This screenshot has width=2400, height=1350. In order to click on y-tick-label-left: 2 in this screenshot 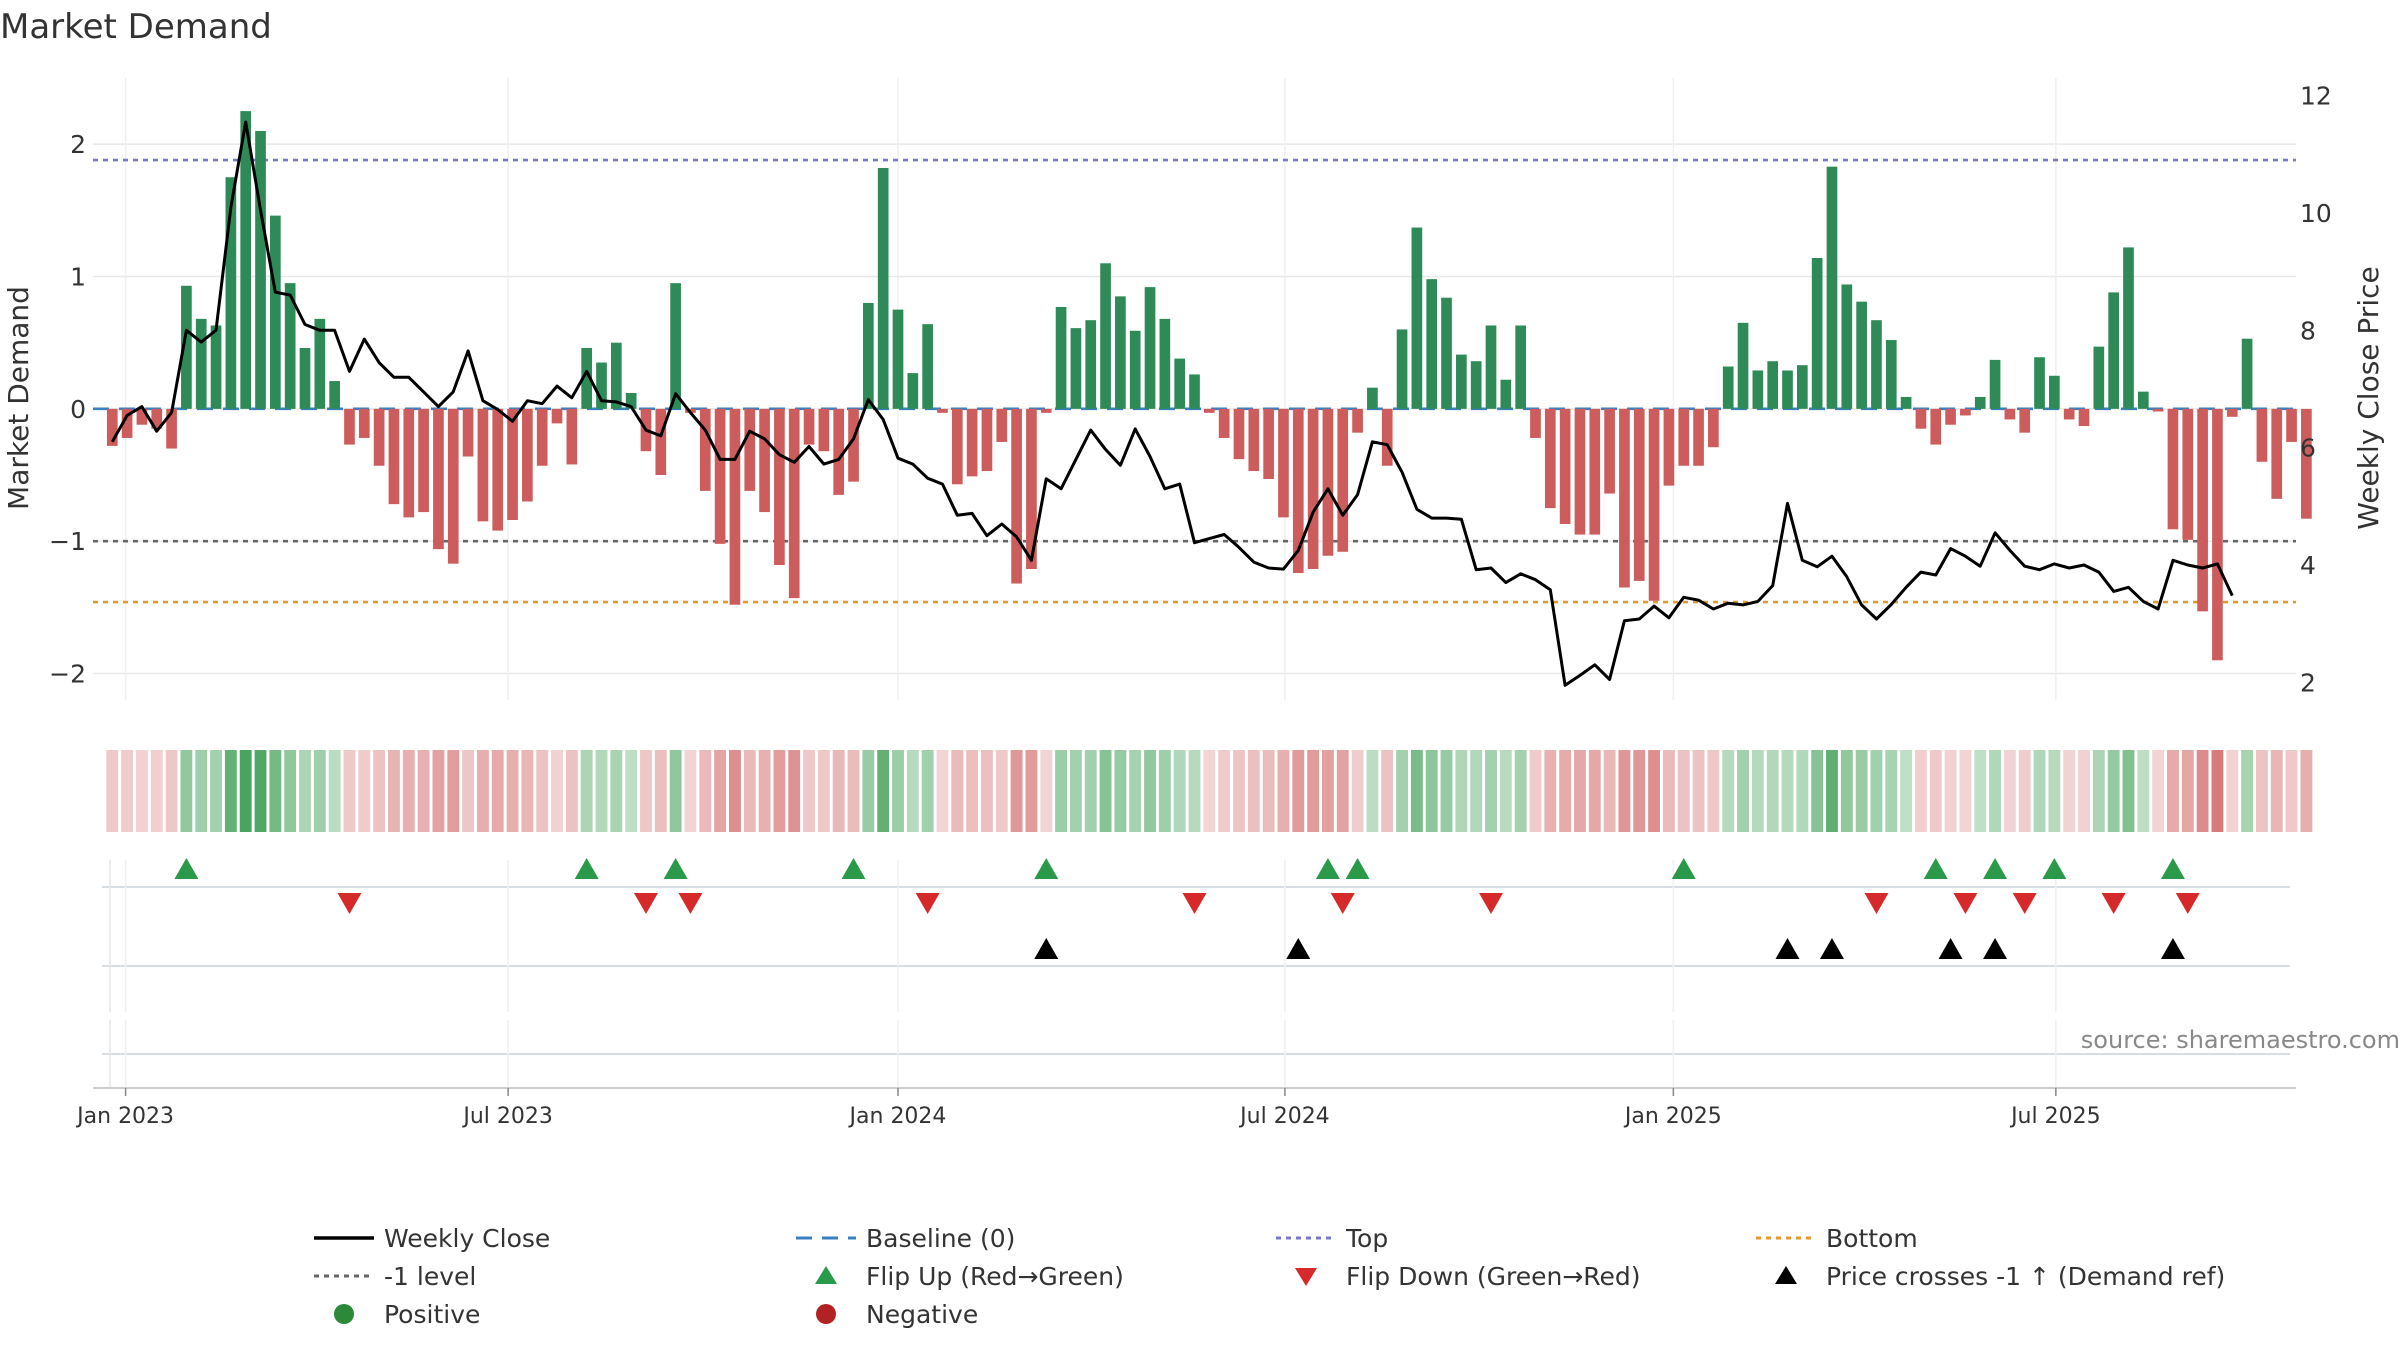, I will do `click(78, 144)`.